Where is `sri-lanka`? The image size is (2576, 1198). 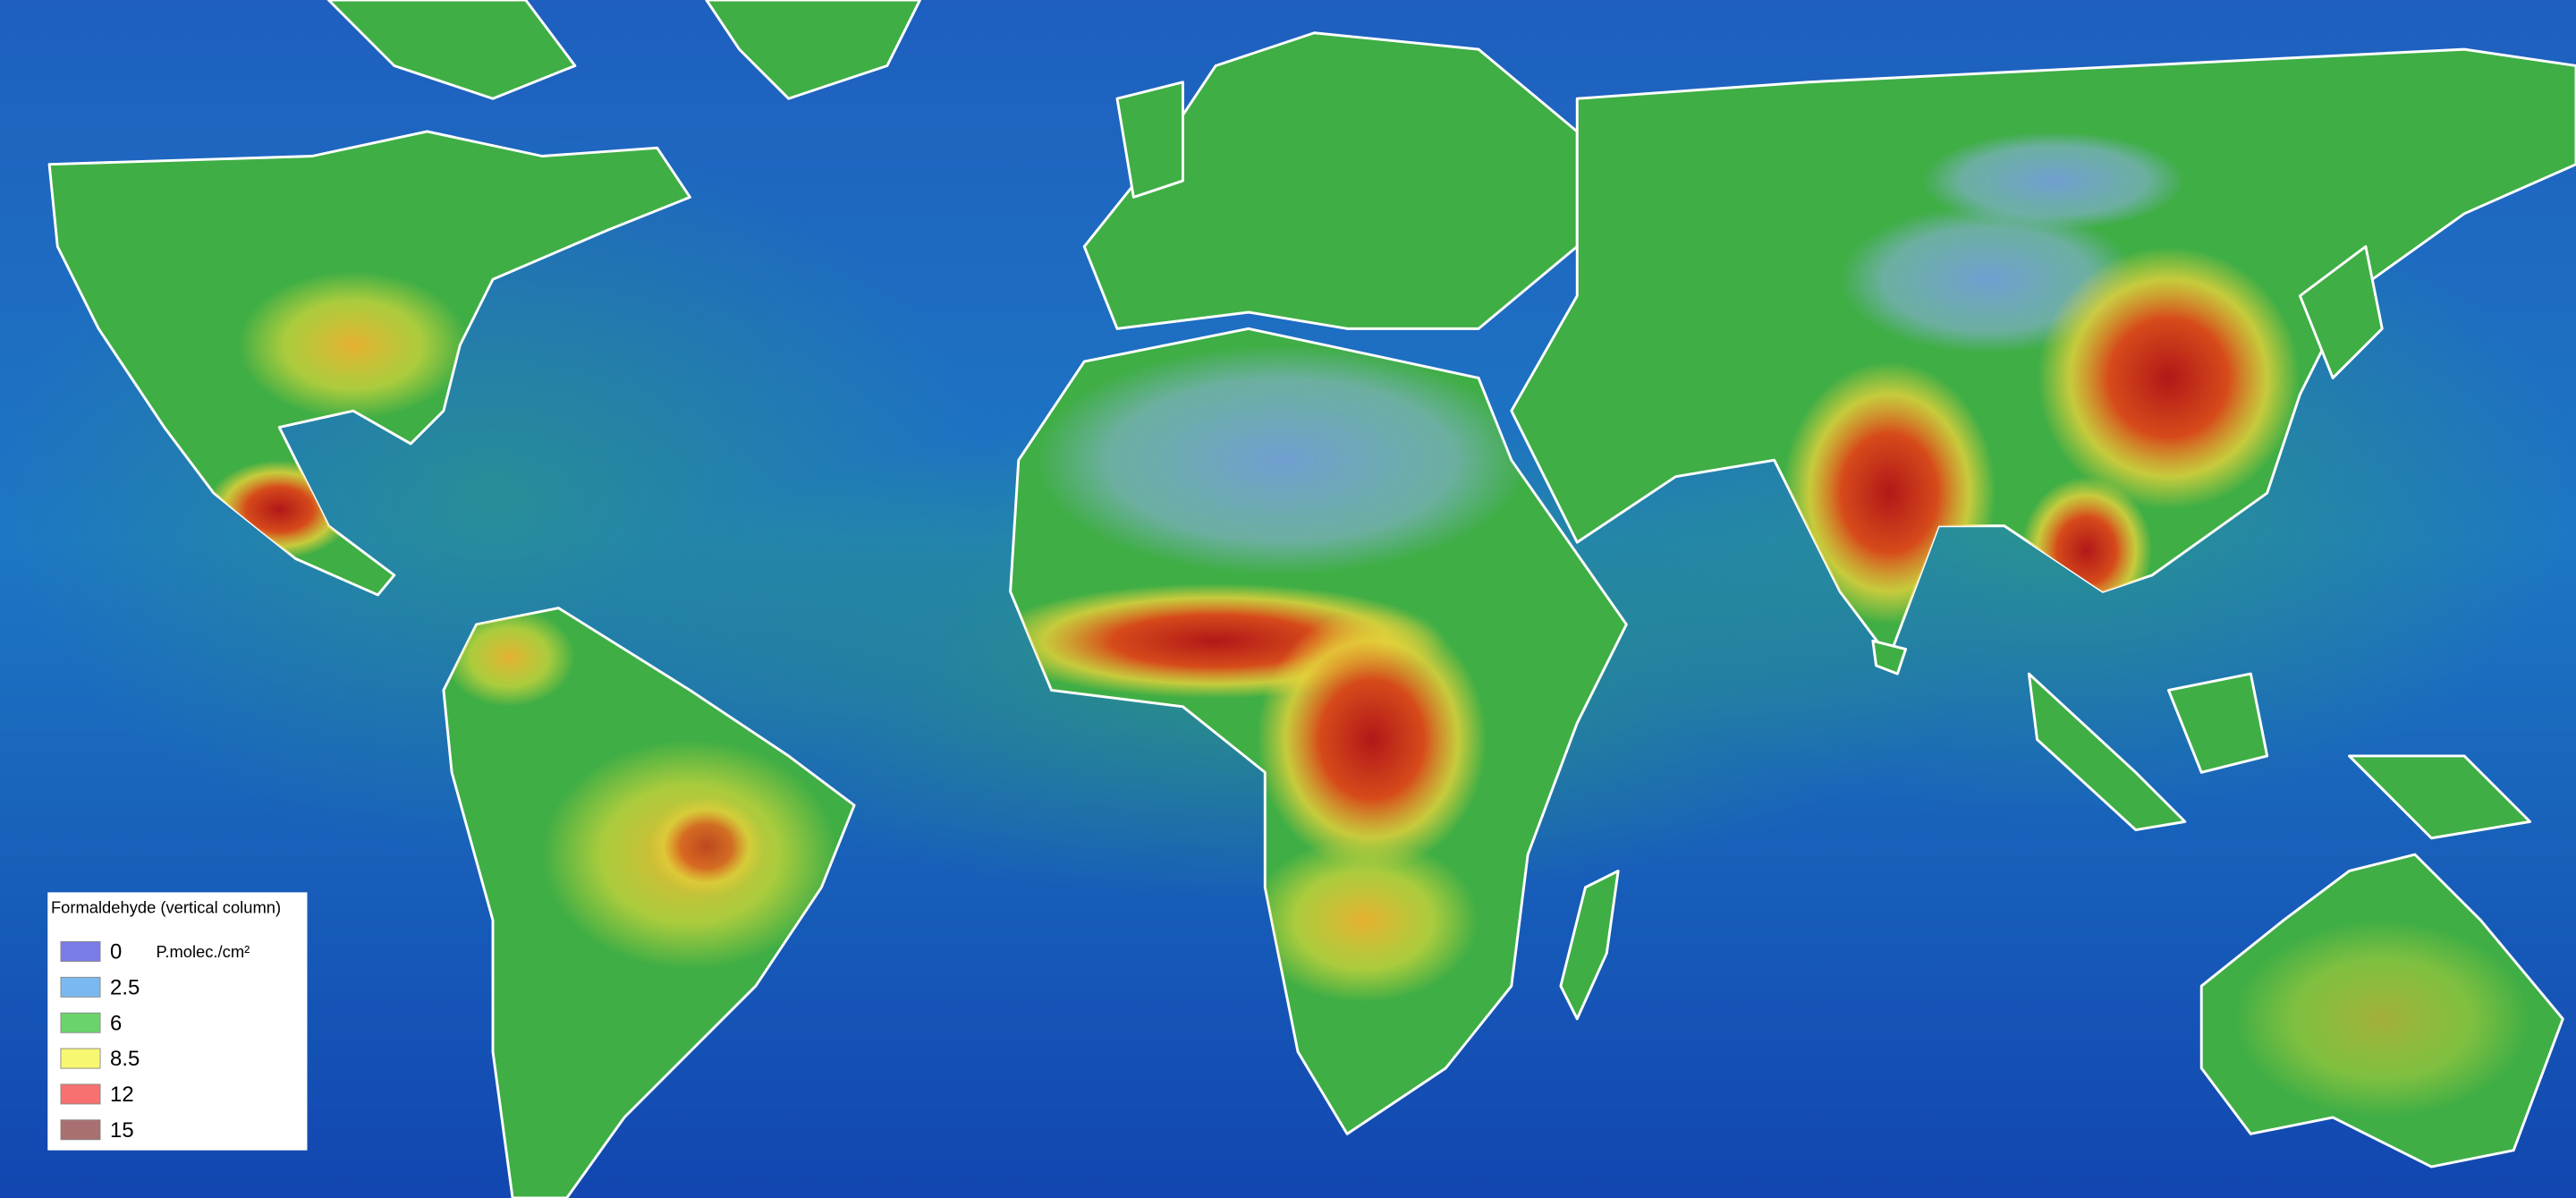
sri-lanka is located at coordinates (1889, 657).